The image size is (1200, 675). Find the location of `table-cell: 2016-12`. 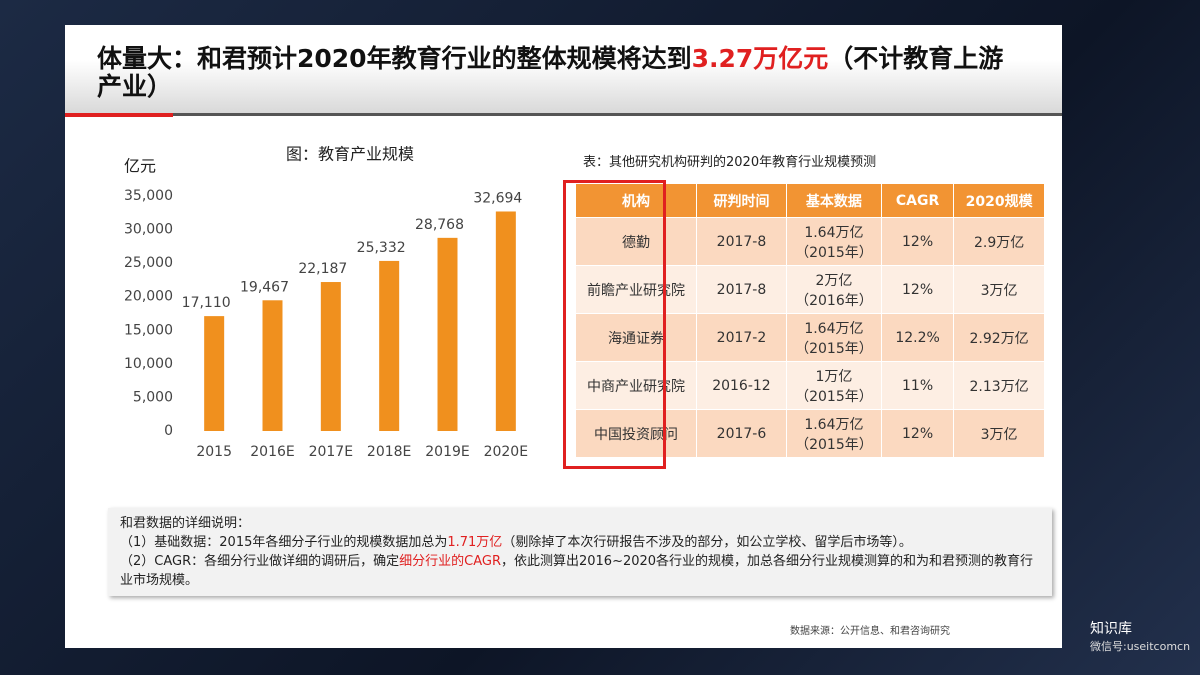

table-cell: 2016-12 is located at coordinates (741, 385).